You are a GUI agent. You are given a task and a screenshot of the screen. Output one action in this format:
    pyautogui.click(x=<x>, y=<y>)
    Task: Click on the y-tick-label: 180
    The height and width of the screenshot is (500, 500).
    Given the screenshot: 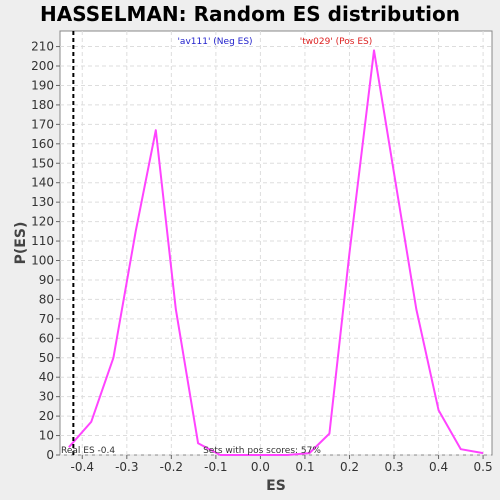 What is the action you would take?
    pyautogui.click(x=42, y=105)
    